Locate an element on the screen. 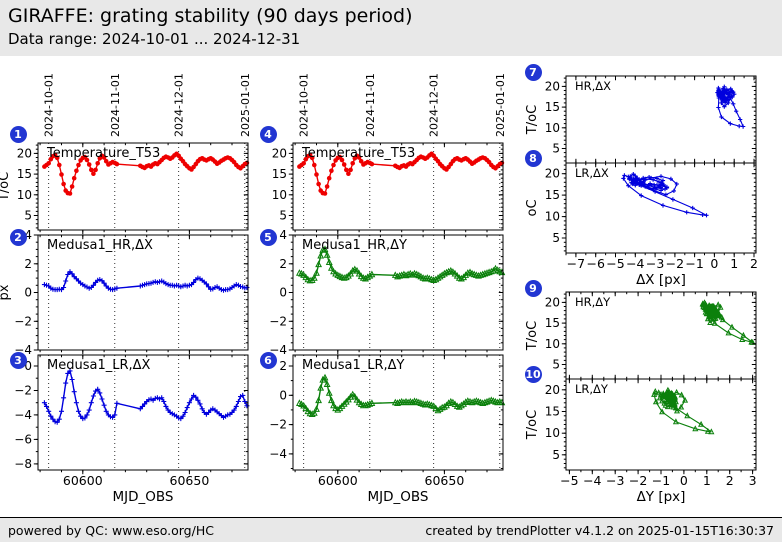 The image size is (782, 542). series-line-medusa1-lr-dx is located at coordinates (145, 396).